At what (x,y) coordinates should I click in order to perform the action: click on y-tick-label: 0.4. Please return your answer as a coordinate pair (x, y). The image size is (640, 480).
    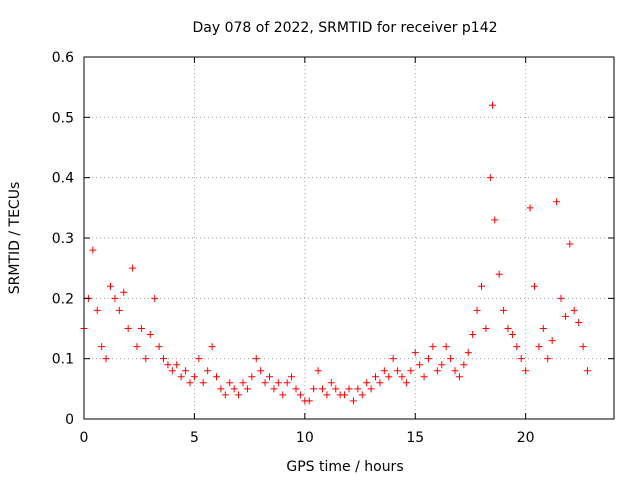
    Looking at the image, I should click on (63, 179).